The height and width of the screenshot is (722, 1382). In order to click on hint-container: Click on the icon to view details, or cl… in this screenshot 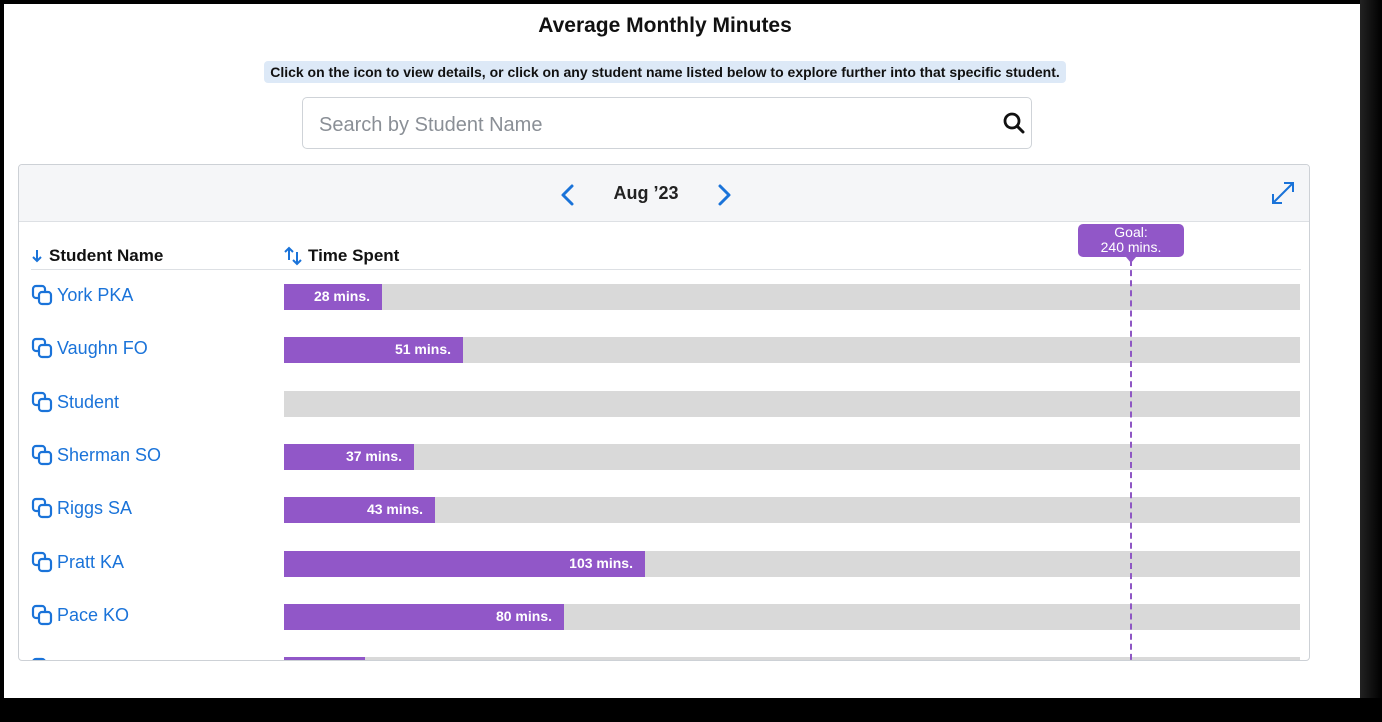, I will do `click(665, 72)`.